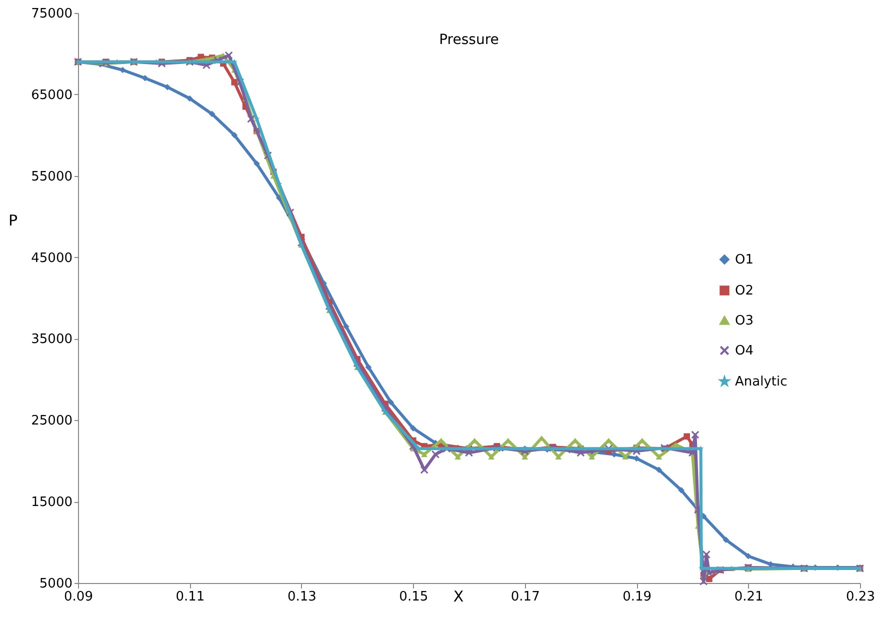 This screenshot has width=883, height=622. Describe the element at coordinates (13, 221) in the screenshot. I see `y-axis-title: P` at that location.